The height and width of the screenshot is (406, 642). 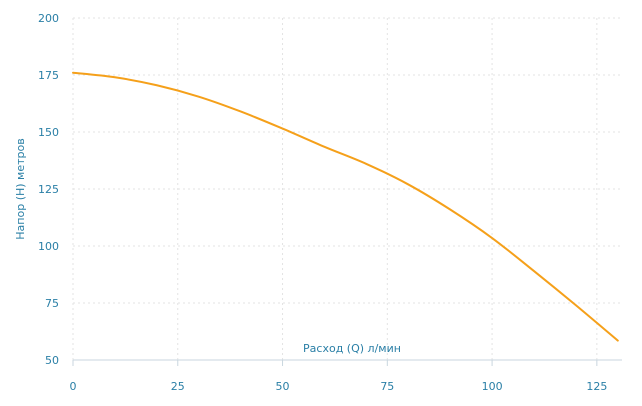 What do you see at coordinates (48, 18) in the screenshot?
I see `y-tick-label: 200` at bounding box center [48, 18].